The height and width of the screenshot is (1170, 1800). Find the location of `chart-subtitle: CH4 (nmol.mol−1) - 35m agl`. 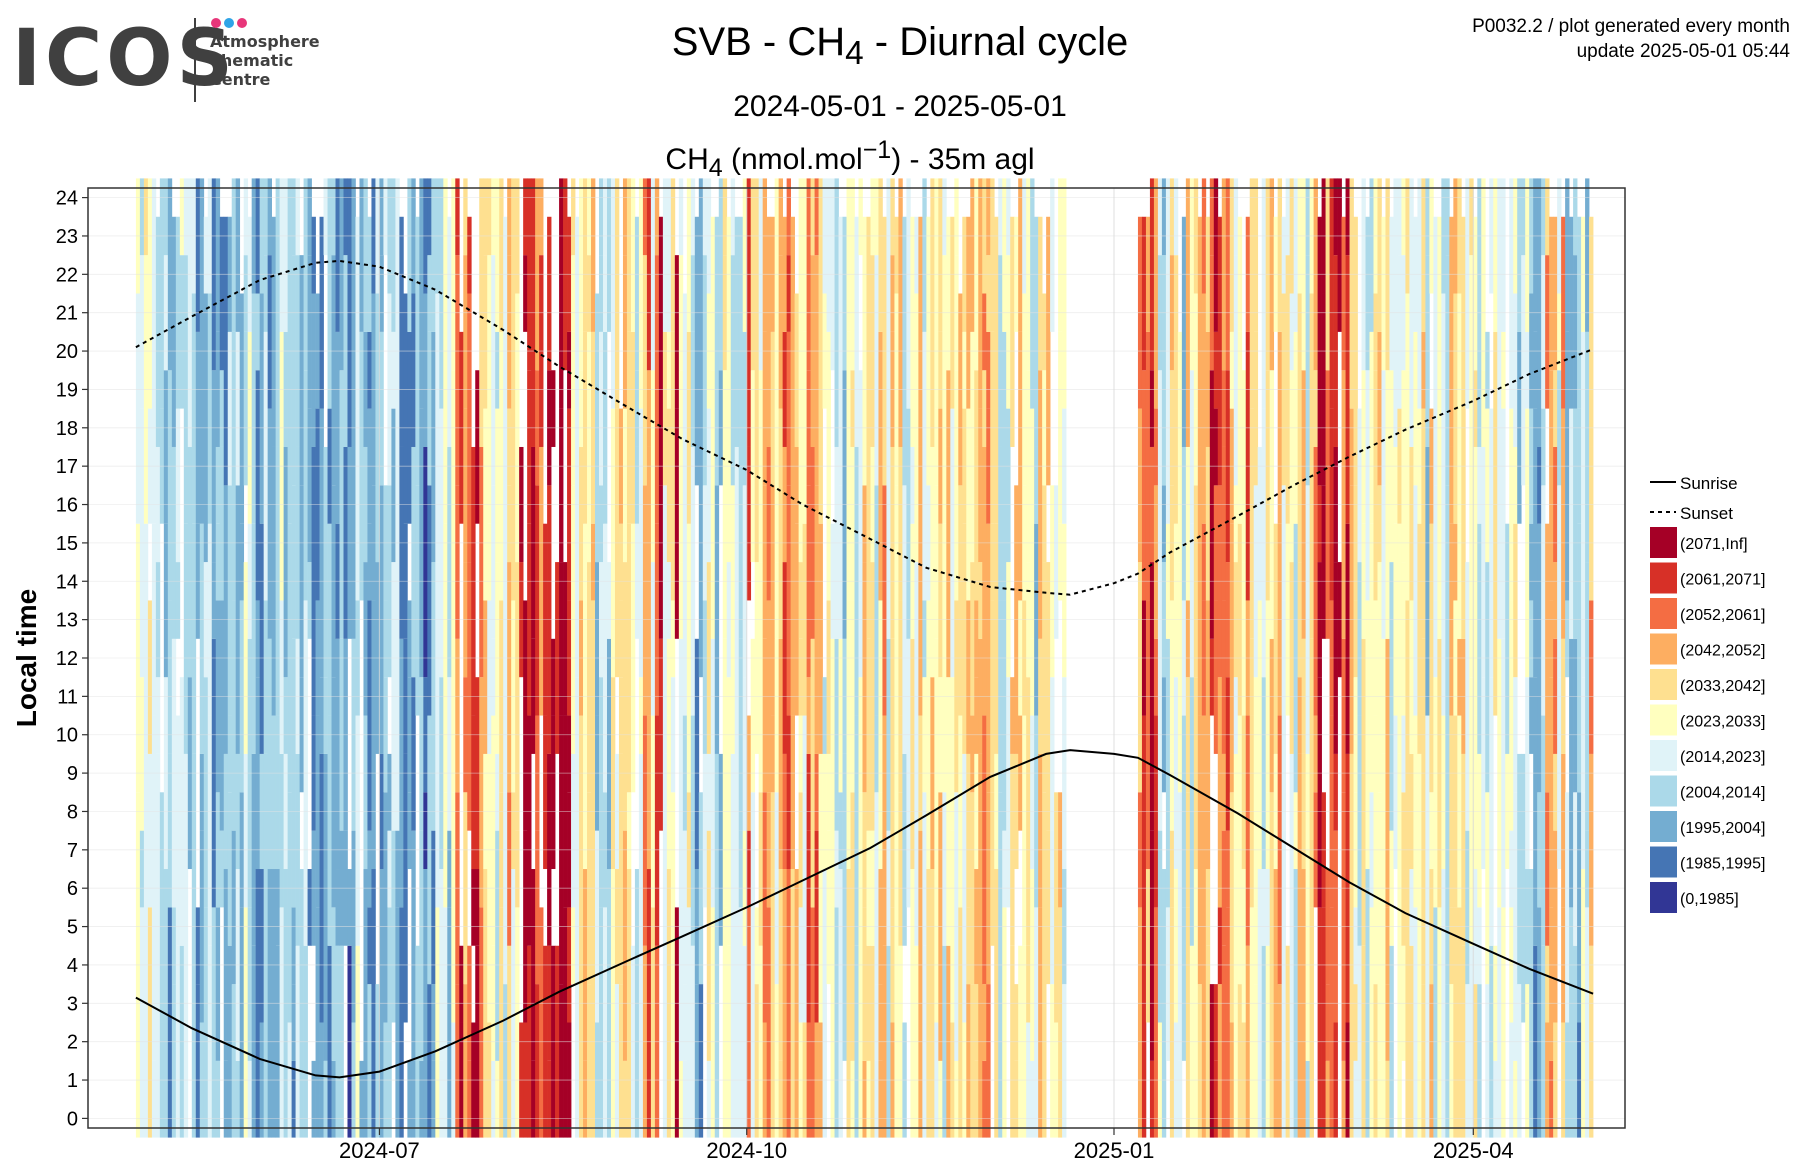

chart-subtitle: CH4 (nmol.mol−1) - 35m agl is located at coordinates (850, 159).